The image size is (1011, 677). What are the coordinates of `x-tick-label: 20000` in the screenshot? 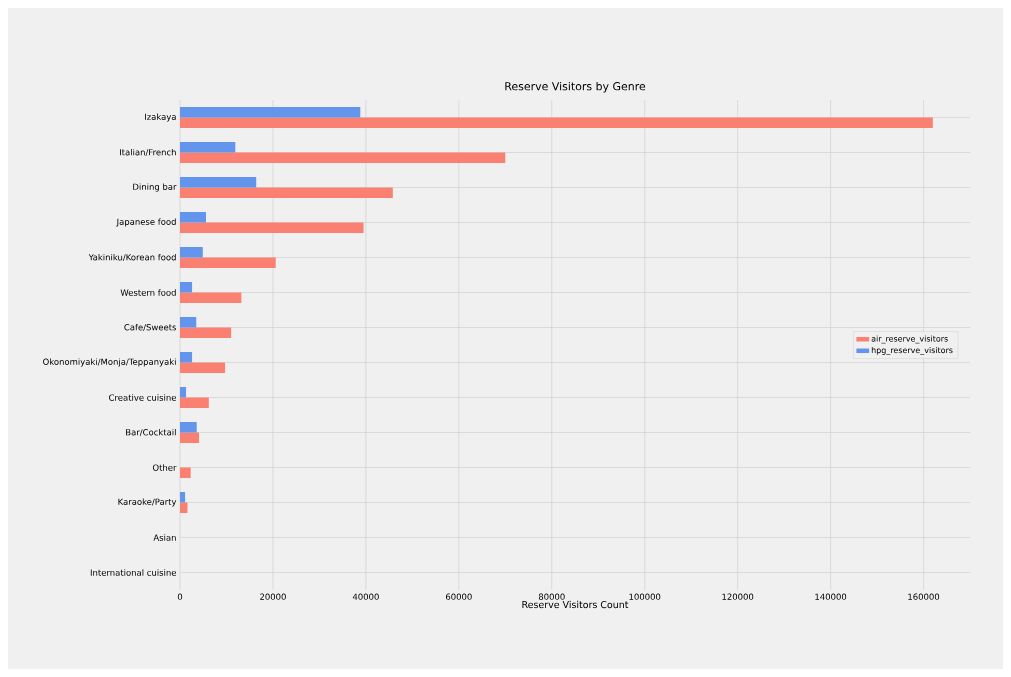 It's located at (273, 596).